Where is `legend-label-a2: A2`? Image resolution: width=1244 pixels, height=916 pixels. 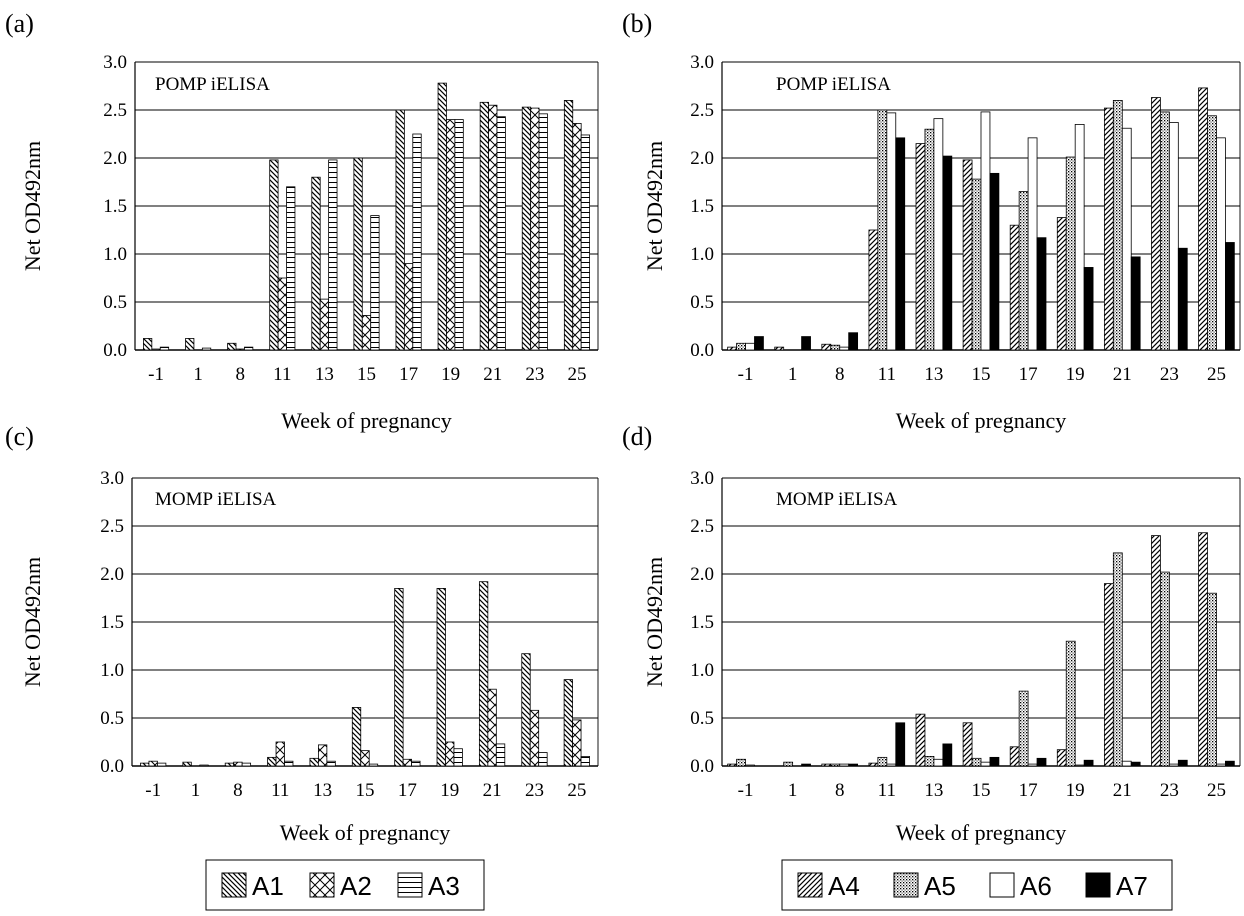
legend-label-a2: A2 is located at coordinates (356, 886).